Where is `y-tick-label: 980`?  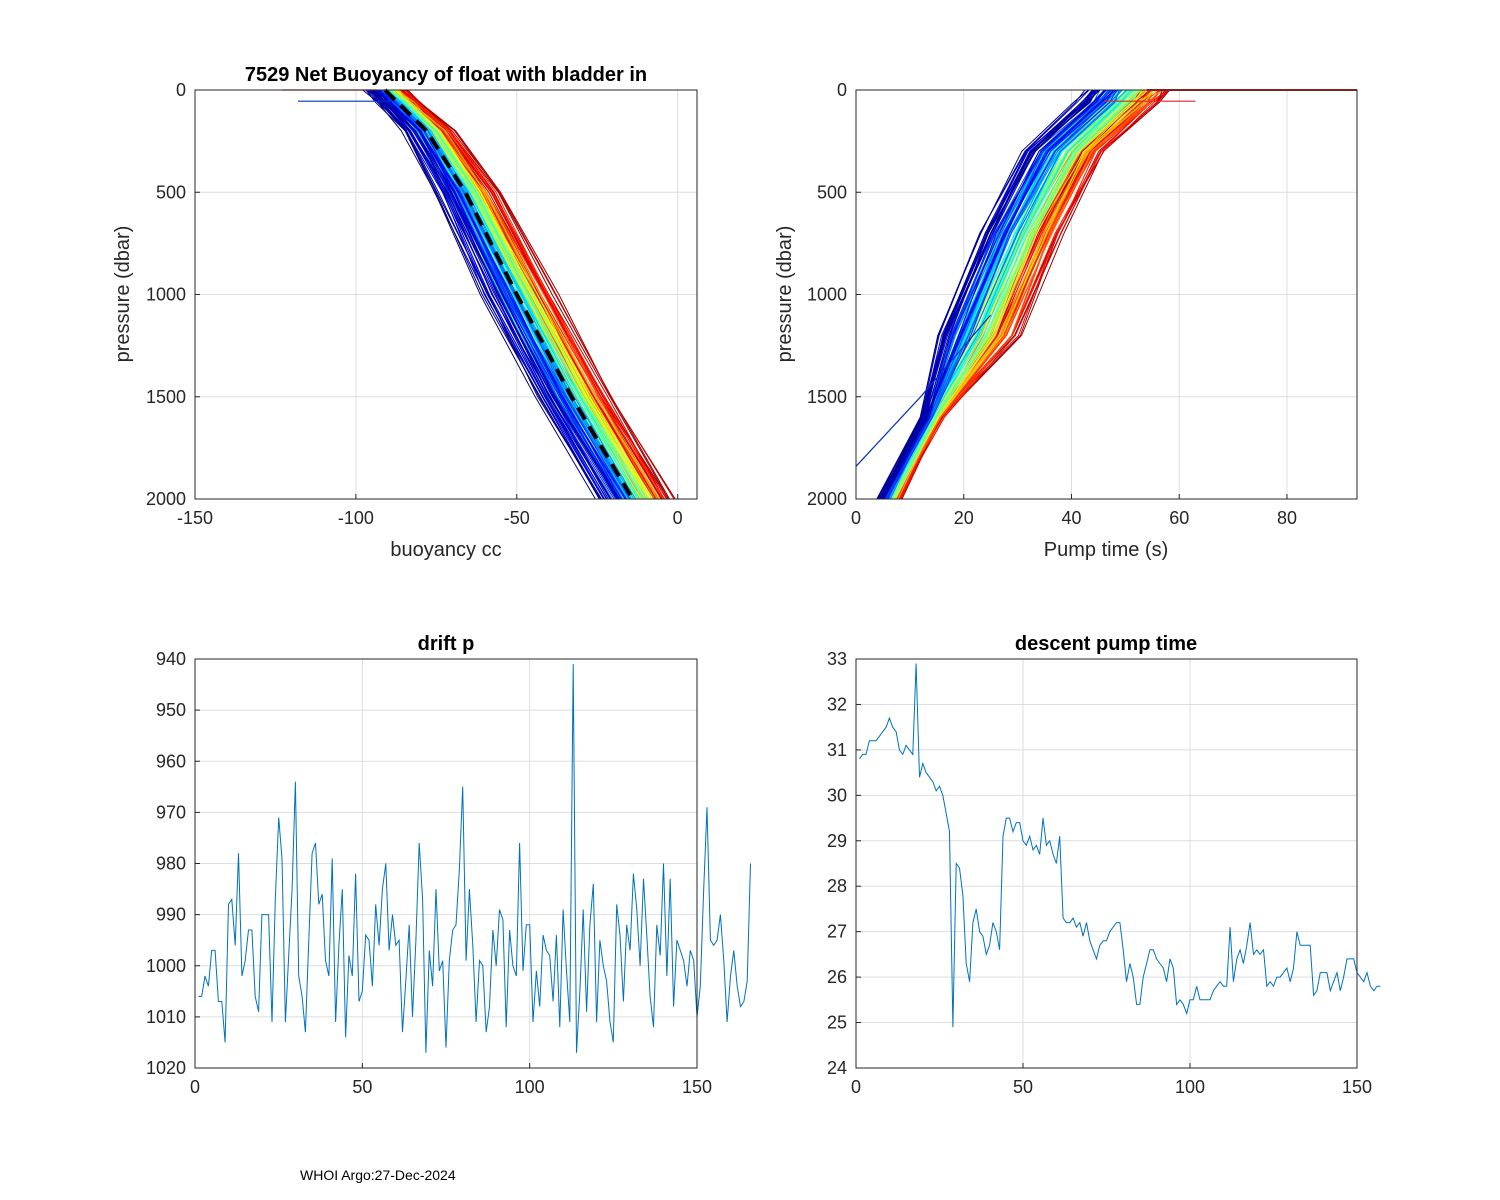 y-tick-label: 980 is located at coordinates (171, 864).